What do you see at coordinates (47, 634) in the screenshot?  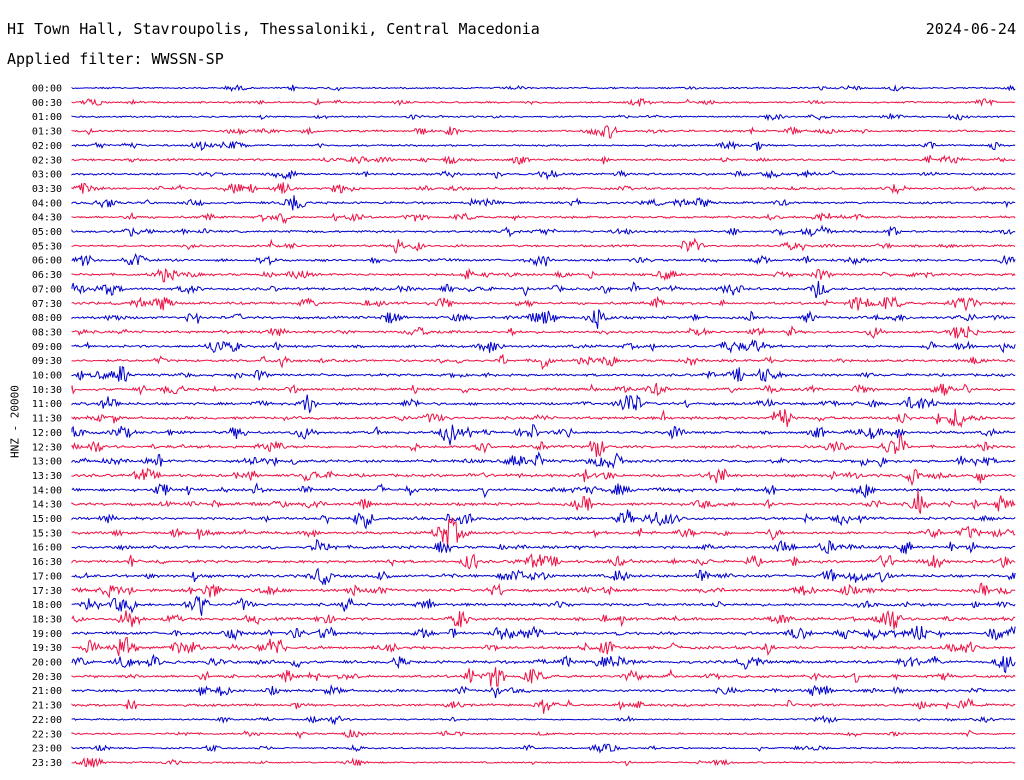 I see `time-tick-label: 19:00` at bounding box center [47, 634].